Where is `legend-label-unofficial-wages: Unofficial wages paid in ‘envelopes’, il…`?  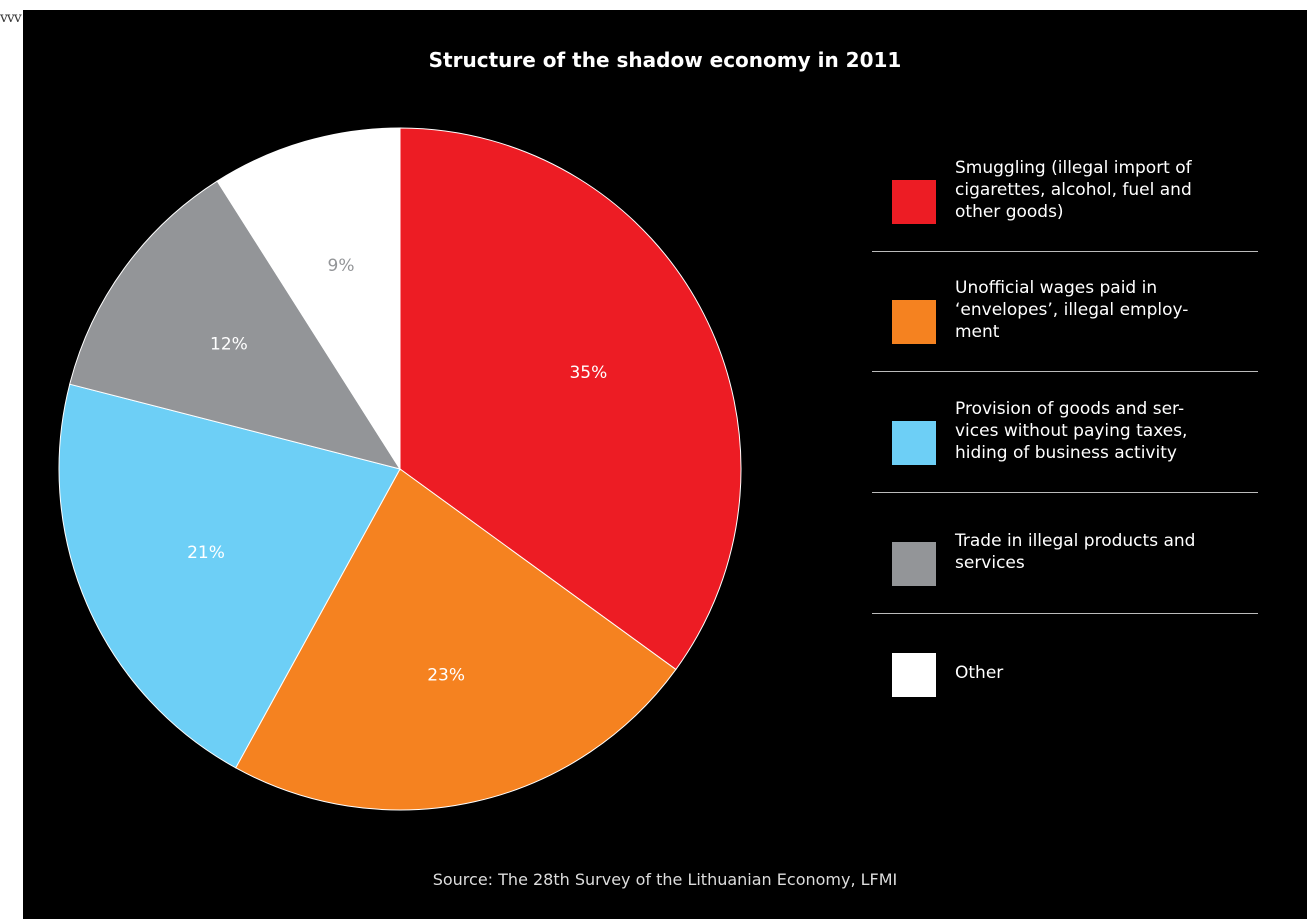 legend-label-unofficial-wages: Unofficial wages paid in ‘envelopes’, il… is located at coordinates (1072, 310).